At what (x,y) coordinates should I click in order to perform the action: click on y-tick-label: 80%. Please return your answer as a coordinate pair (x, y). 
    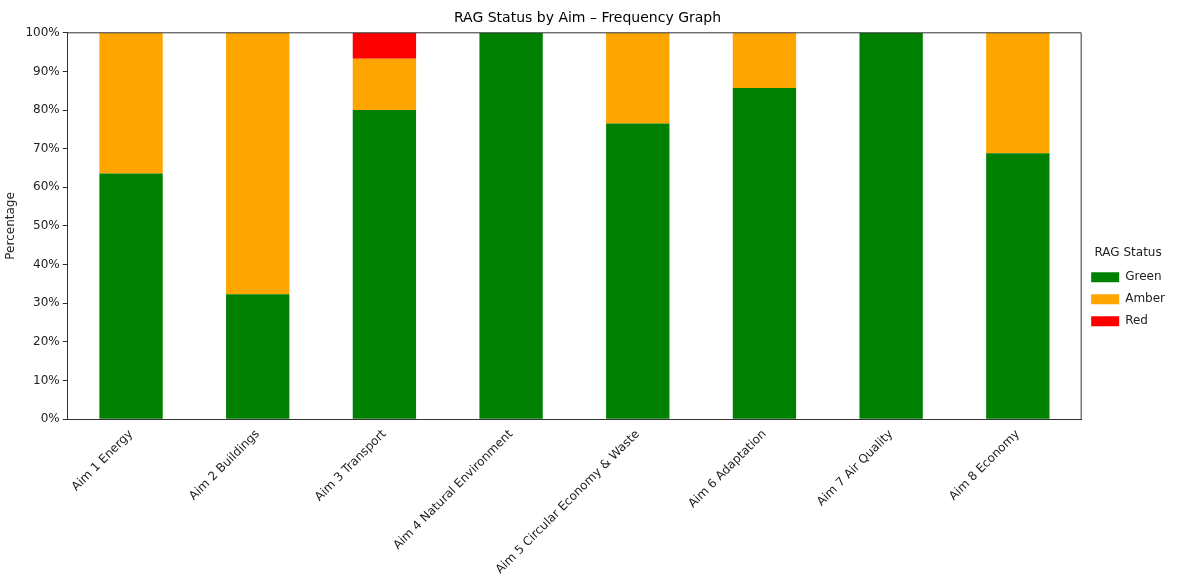
    Looking at the image, I should click on (46, 109).